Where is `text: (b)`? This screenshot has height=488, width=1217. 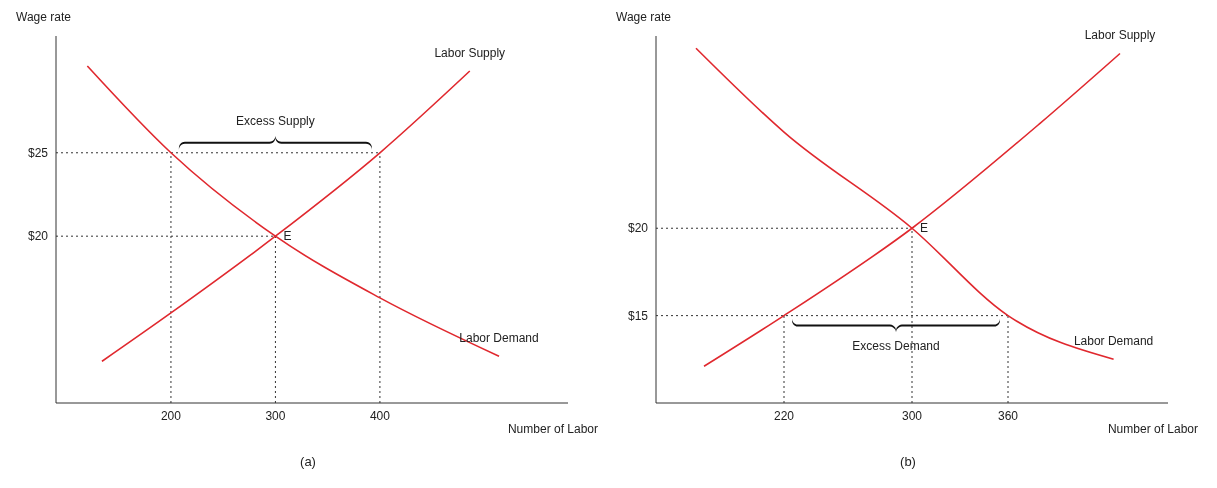 text: (b) is located at coordinates (908, 461).